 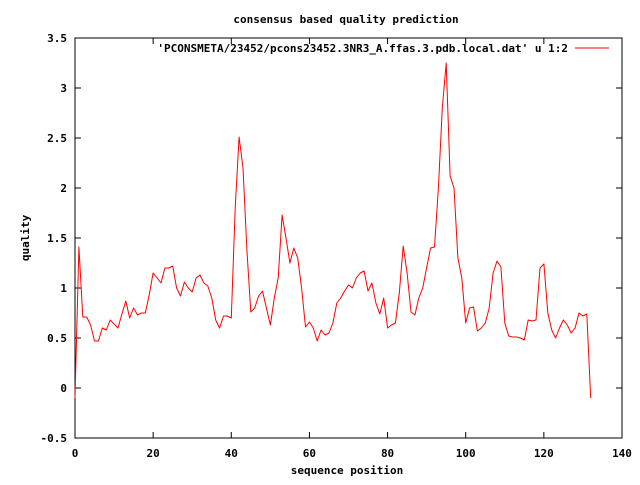 What do you see at coordinates (544, 453) in the screenshot?
I see `x-tick-label: 120` at bounding box center [544, 453].